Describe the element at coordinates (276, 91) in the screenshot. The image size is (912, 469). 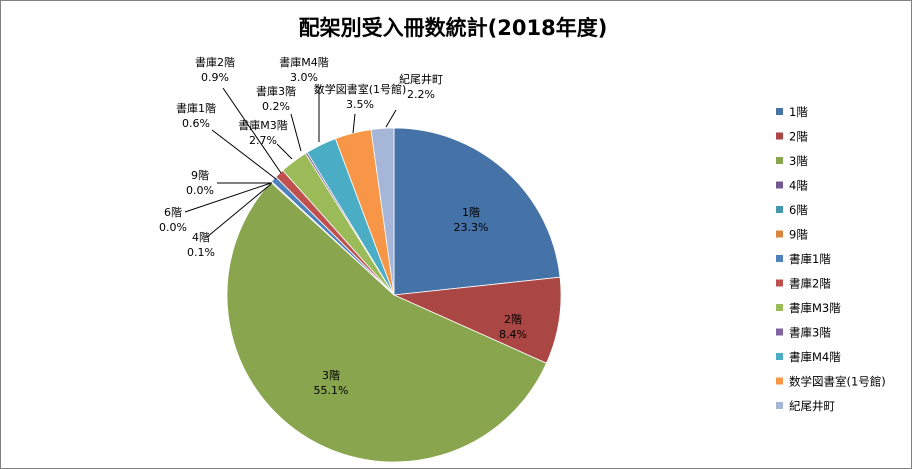
I see `data-label-name-9: 書庫3階` at that location.